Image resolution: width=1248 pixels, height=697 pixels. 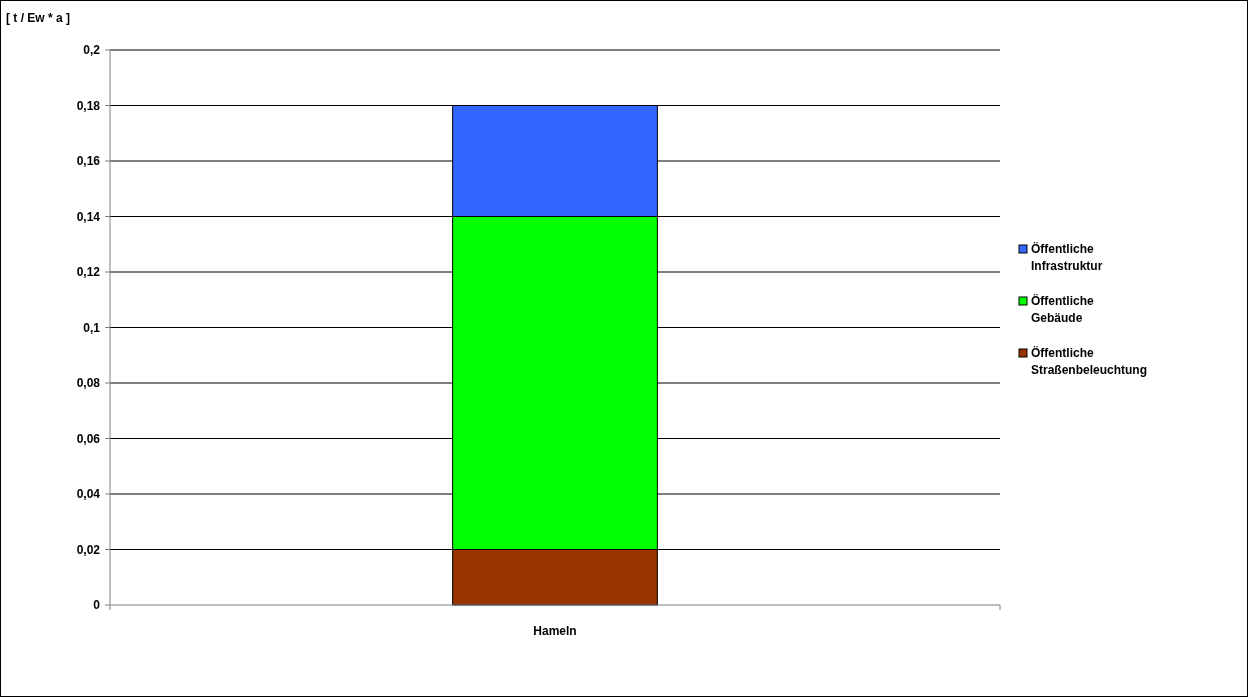 I want to click on legend-label: Öffentliche Straßenbeleuchtung, so click(x=1089, y=361).